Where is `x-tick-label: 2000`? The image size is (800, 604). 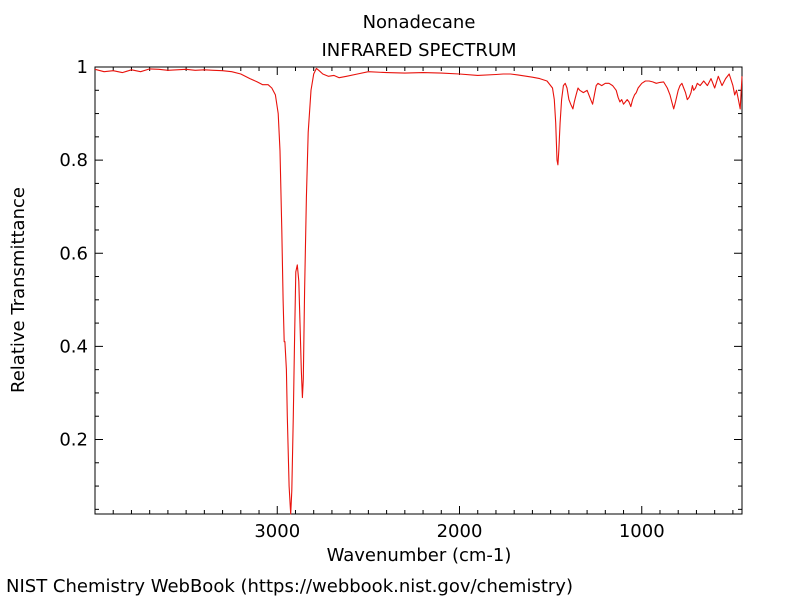
x-tick-label: 2000 is located at coordinates (460, 531).